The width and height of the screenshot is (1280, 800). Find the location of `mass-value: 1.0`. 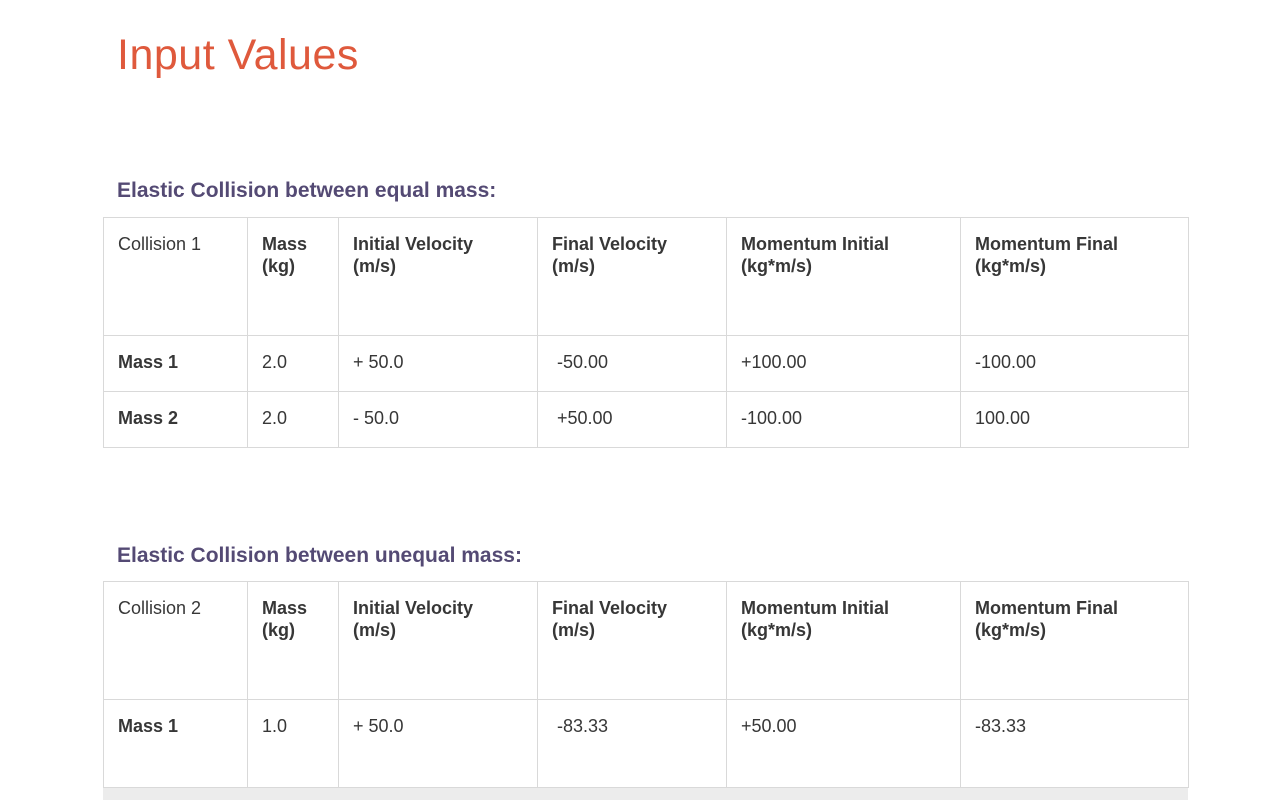

mass-value: 1.0 is located at coordinates (293, 743).